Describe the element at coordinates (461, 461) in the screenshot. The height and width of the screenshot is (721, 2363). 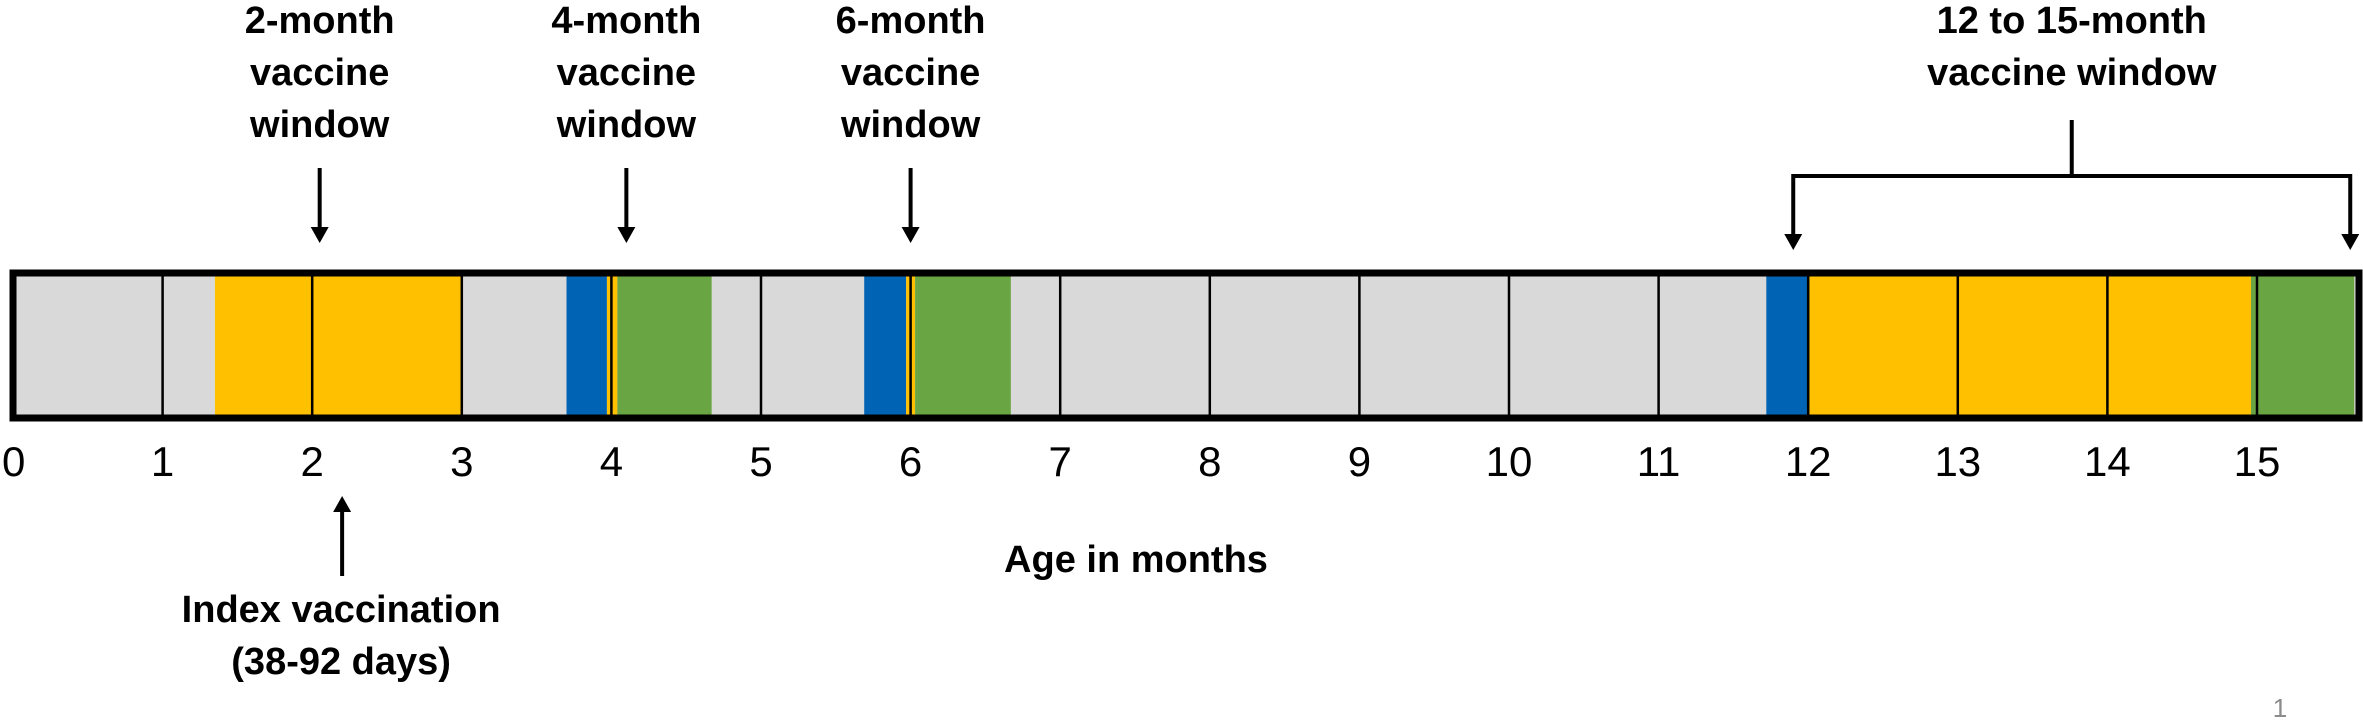
I see `tick-label: 3` at that location.